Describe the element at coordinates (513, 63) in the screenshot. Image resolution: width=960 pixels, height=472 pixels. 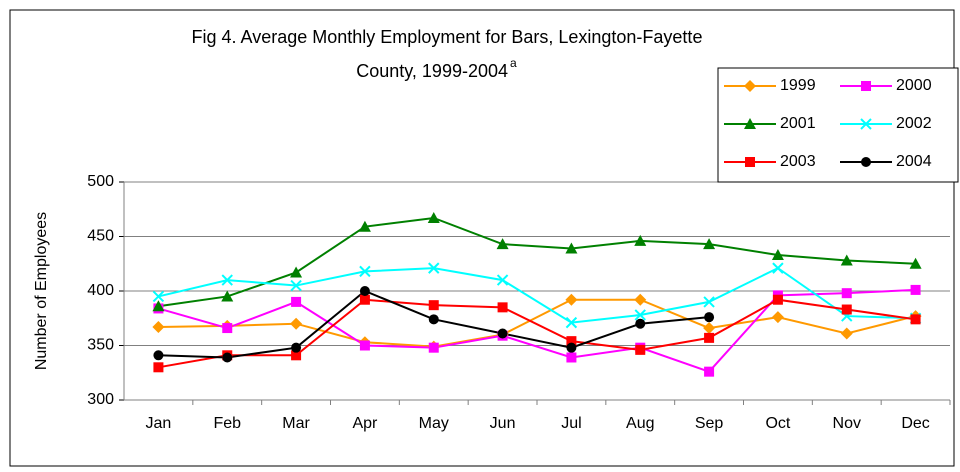
I see `title-superscript: a` at that location.